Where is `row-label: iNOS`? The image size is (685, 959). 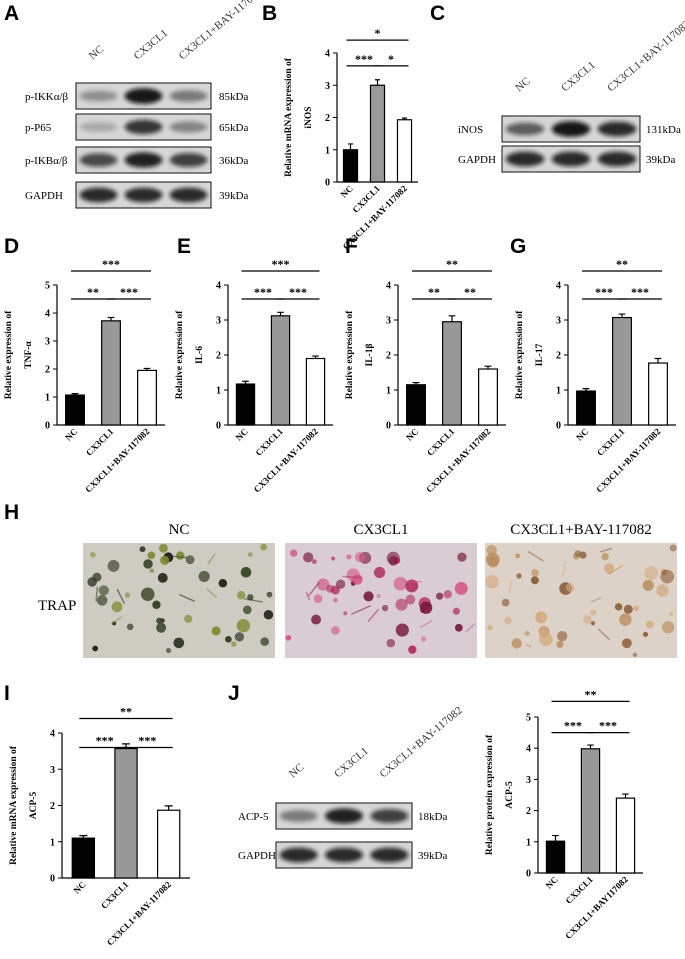 row-label: iNOS is located at coordinates (470, 130).